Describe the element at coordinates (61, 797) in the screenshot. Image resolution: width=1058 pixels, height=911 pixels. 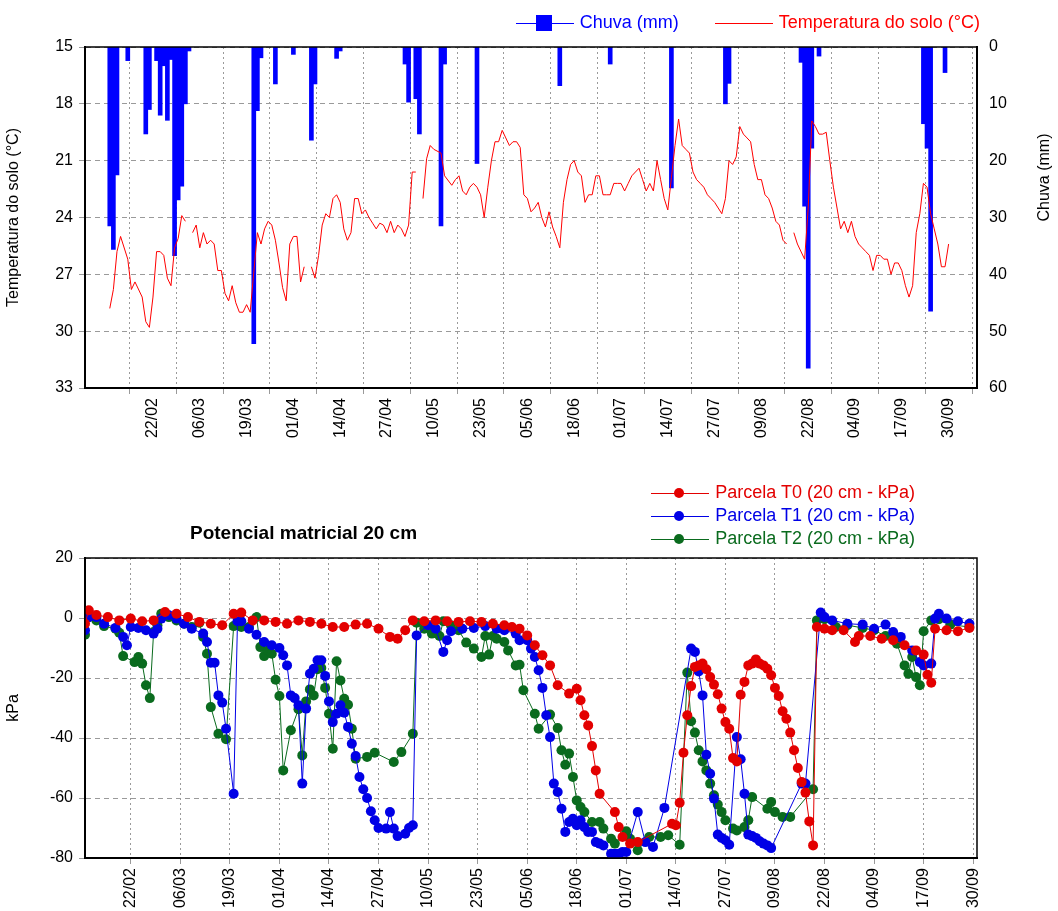
I see `y-tick-label: -60` at that location.